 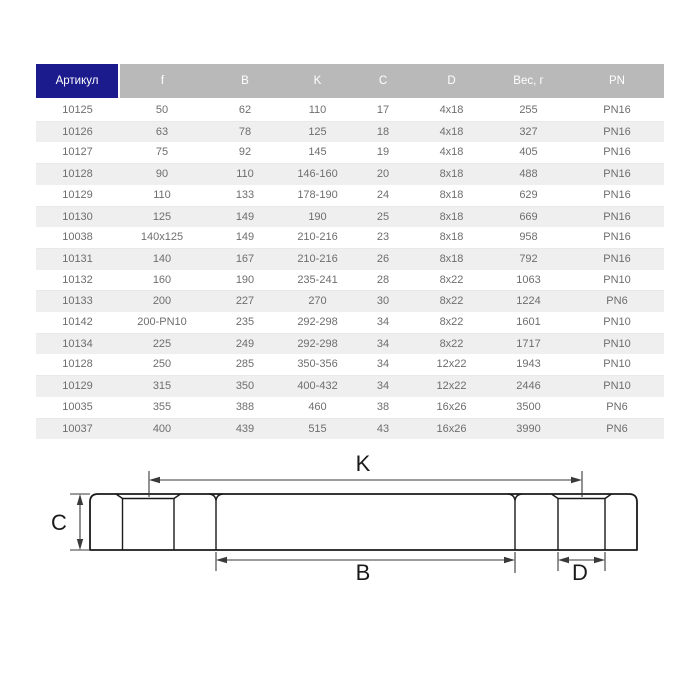 I want to click on table-cell: 10038, so click(x=77, y=238).